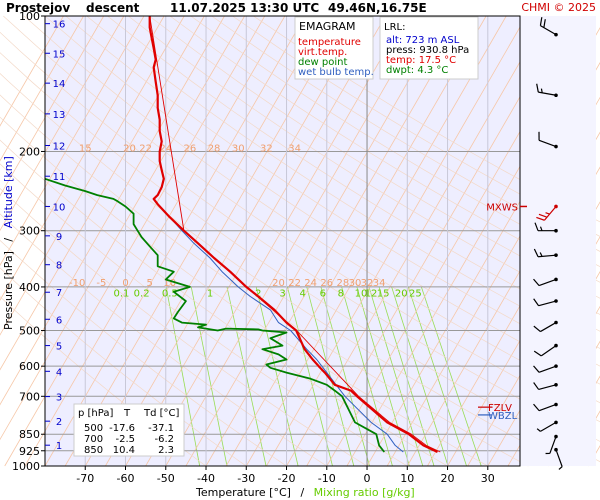 The height and width of the screenshot is (500, 600). I want to click on mixing-ratio-label: 0.2, so click(142, 293).